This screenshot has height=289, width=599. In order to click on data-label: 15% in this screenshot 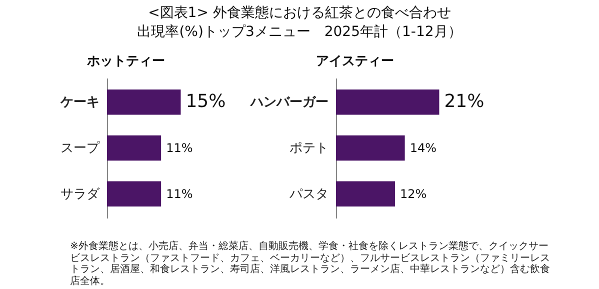, I will do `click(206, 101)`.